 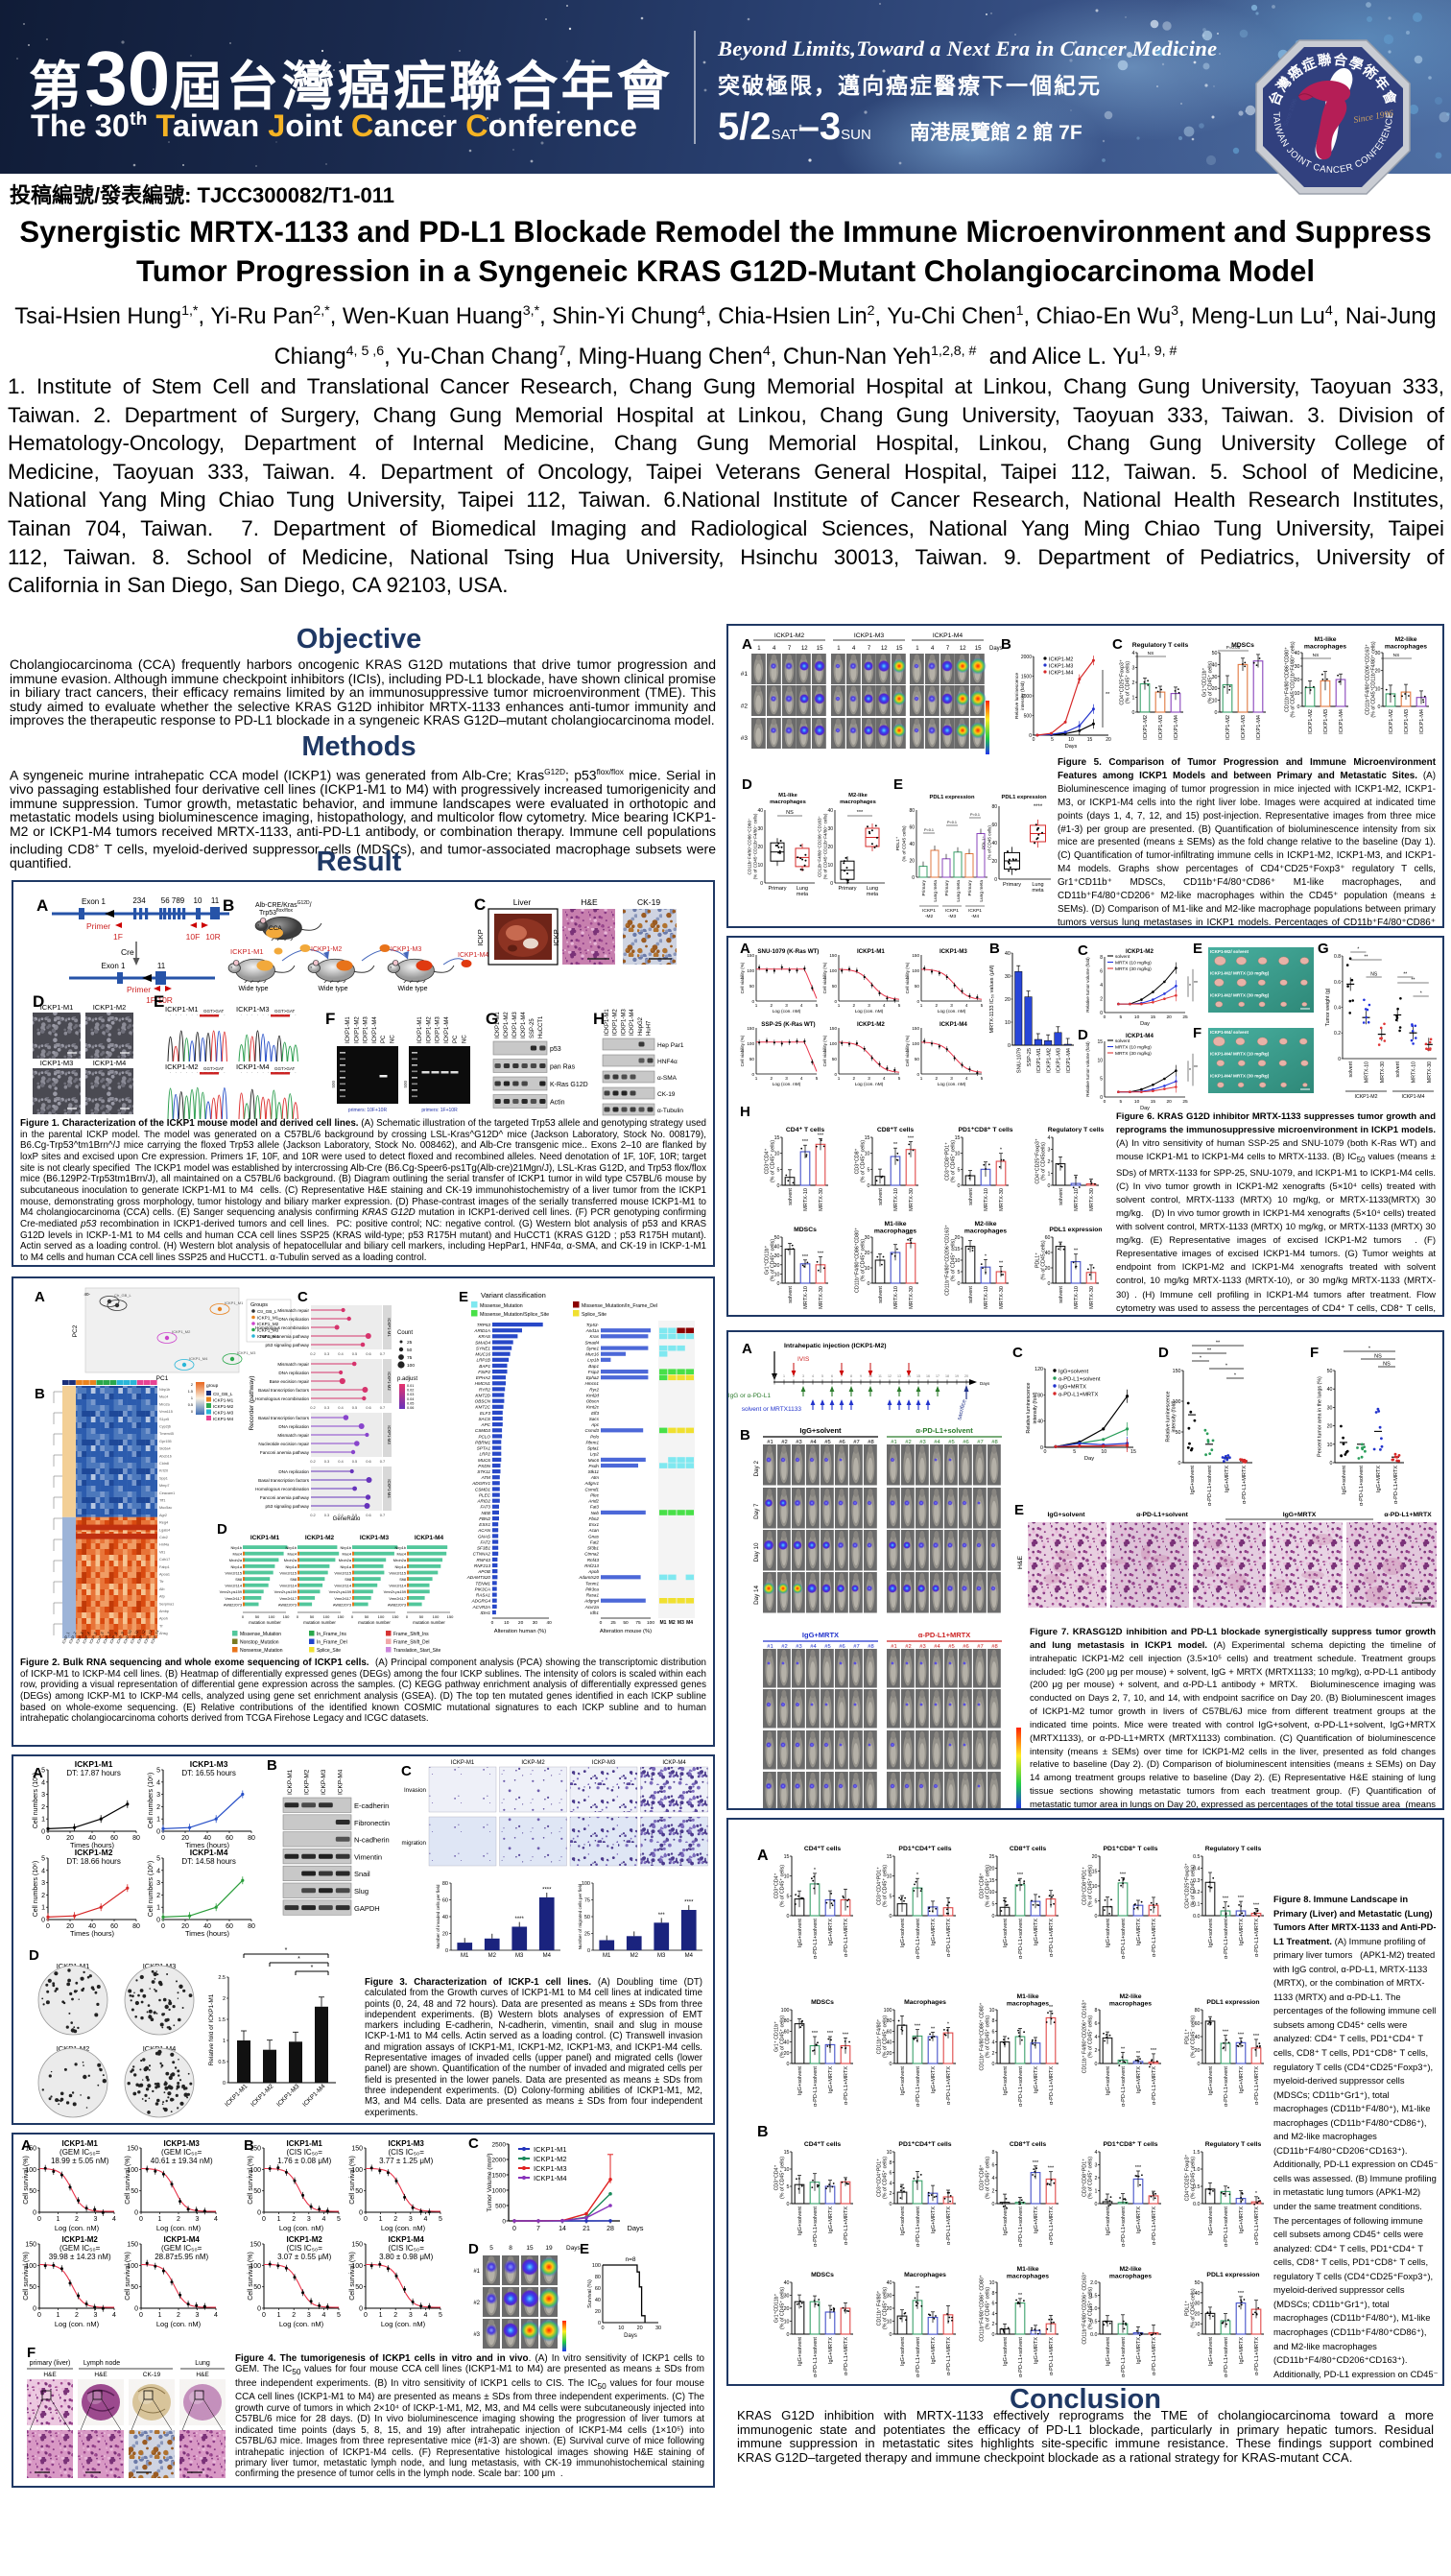 I want to click on svg-text: Obscn, so click(x=593, y=1401).